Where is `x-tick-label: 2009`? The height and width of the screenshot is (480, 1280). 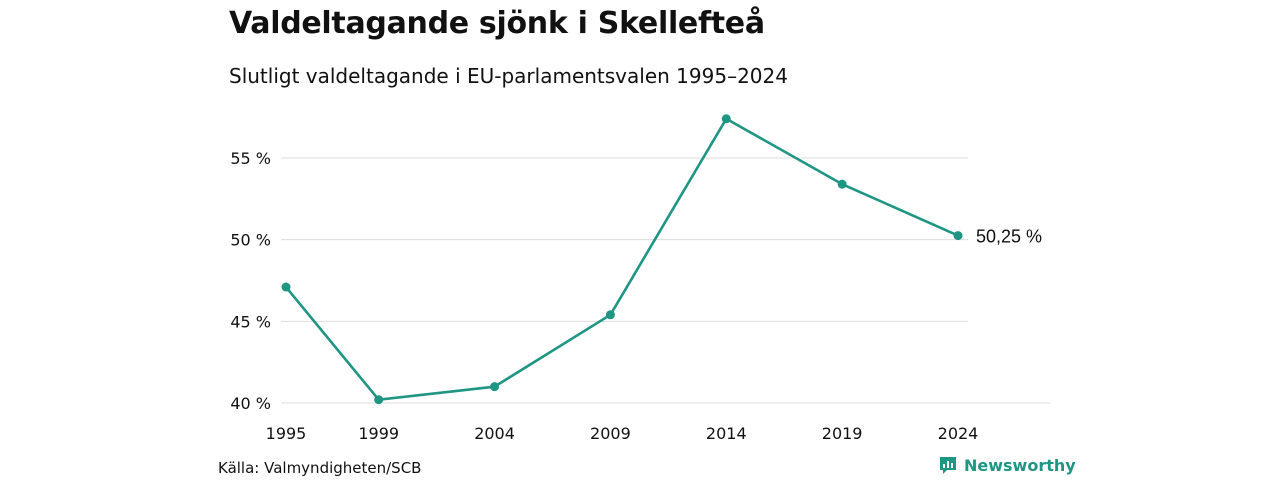 x-tick-label: 2009 is located at coordinates (610, 433).